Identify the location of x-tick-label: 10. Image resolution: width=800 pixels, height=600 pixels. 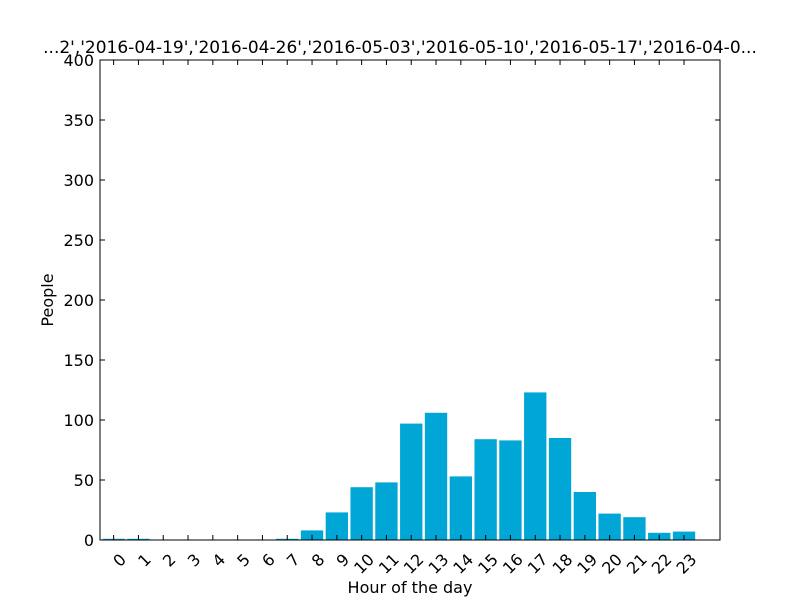
(364, 564).